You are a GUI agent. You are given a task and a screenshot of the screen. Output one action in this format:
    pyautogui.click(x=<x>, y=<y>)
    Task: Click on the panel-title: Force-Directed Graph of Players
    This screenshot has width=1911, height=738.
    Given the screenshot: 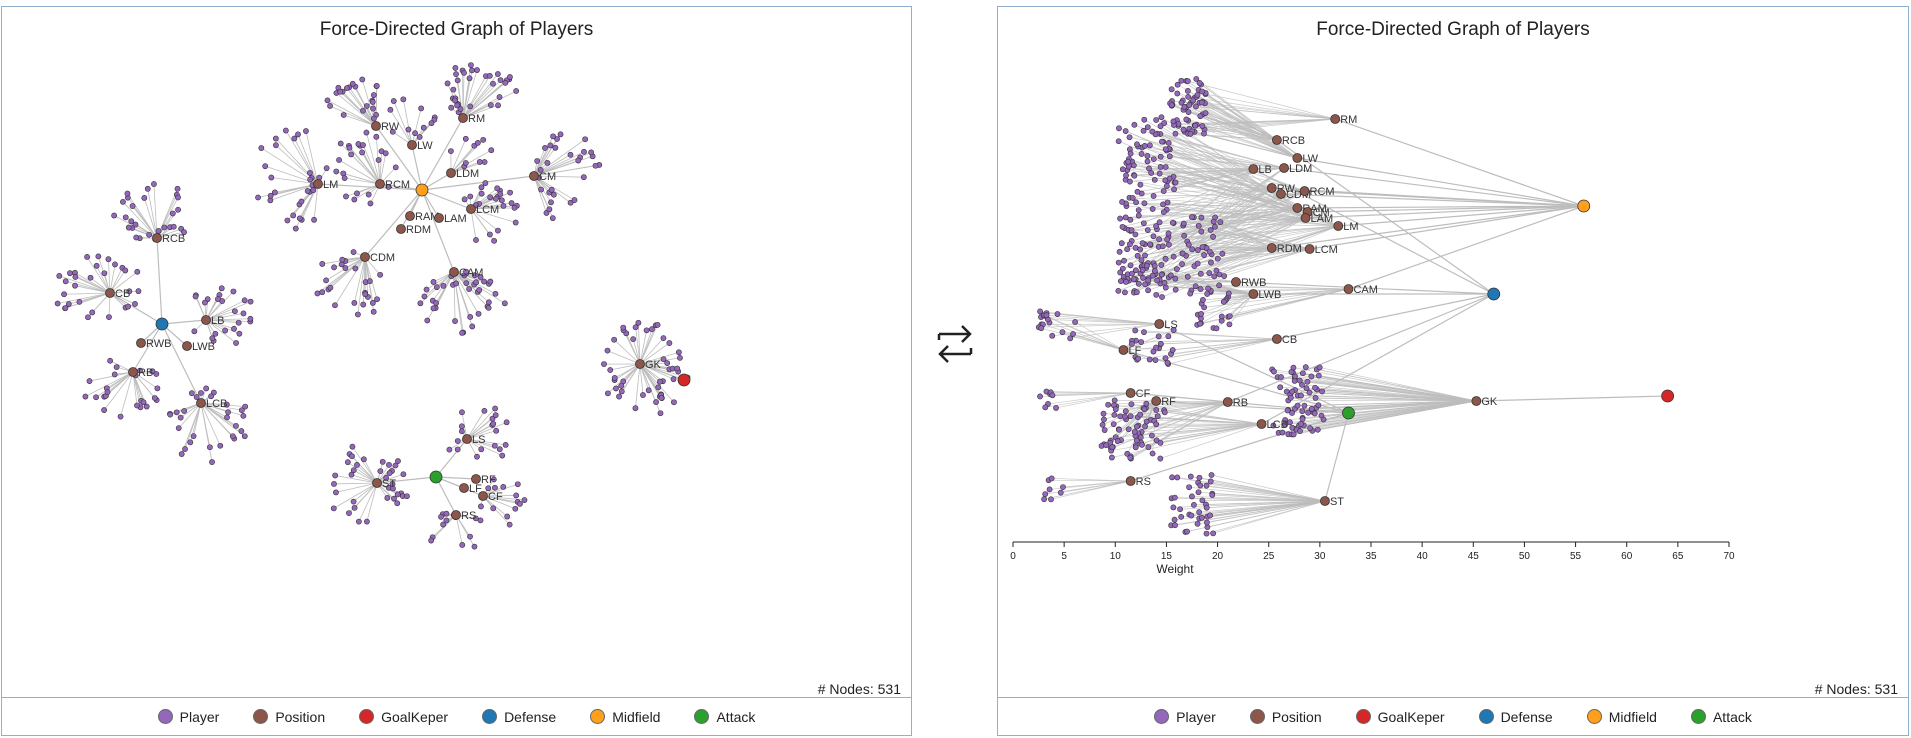 What is the action you would take?
    pyautogui.click(x=456, y=29)
    